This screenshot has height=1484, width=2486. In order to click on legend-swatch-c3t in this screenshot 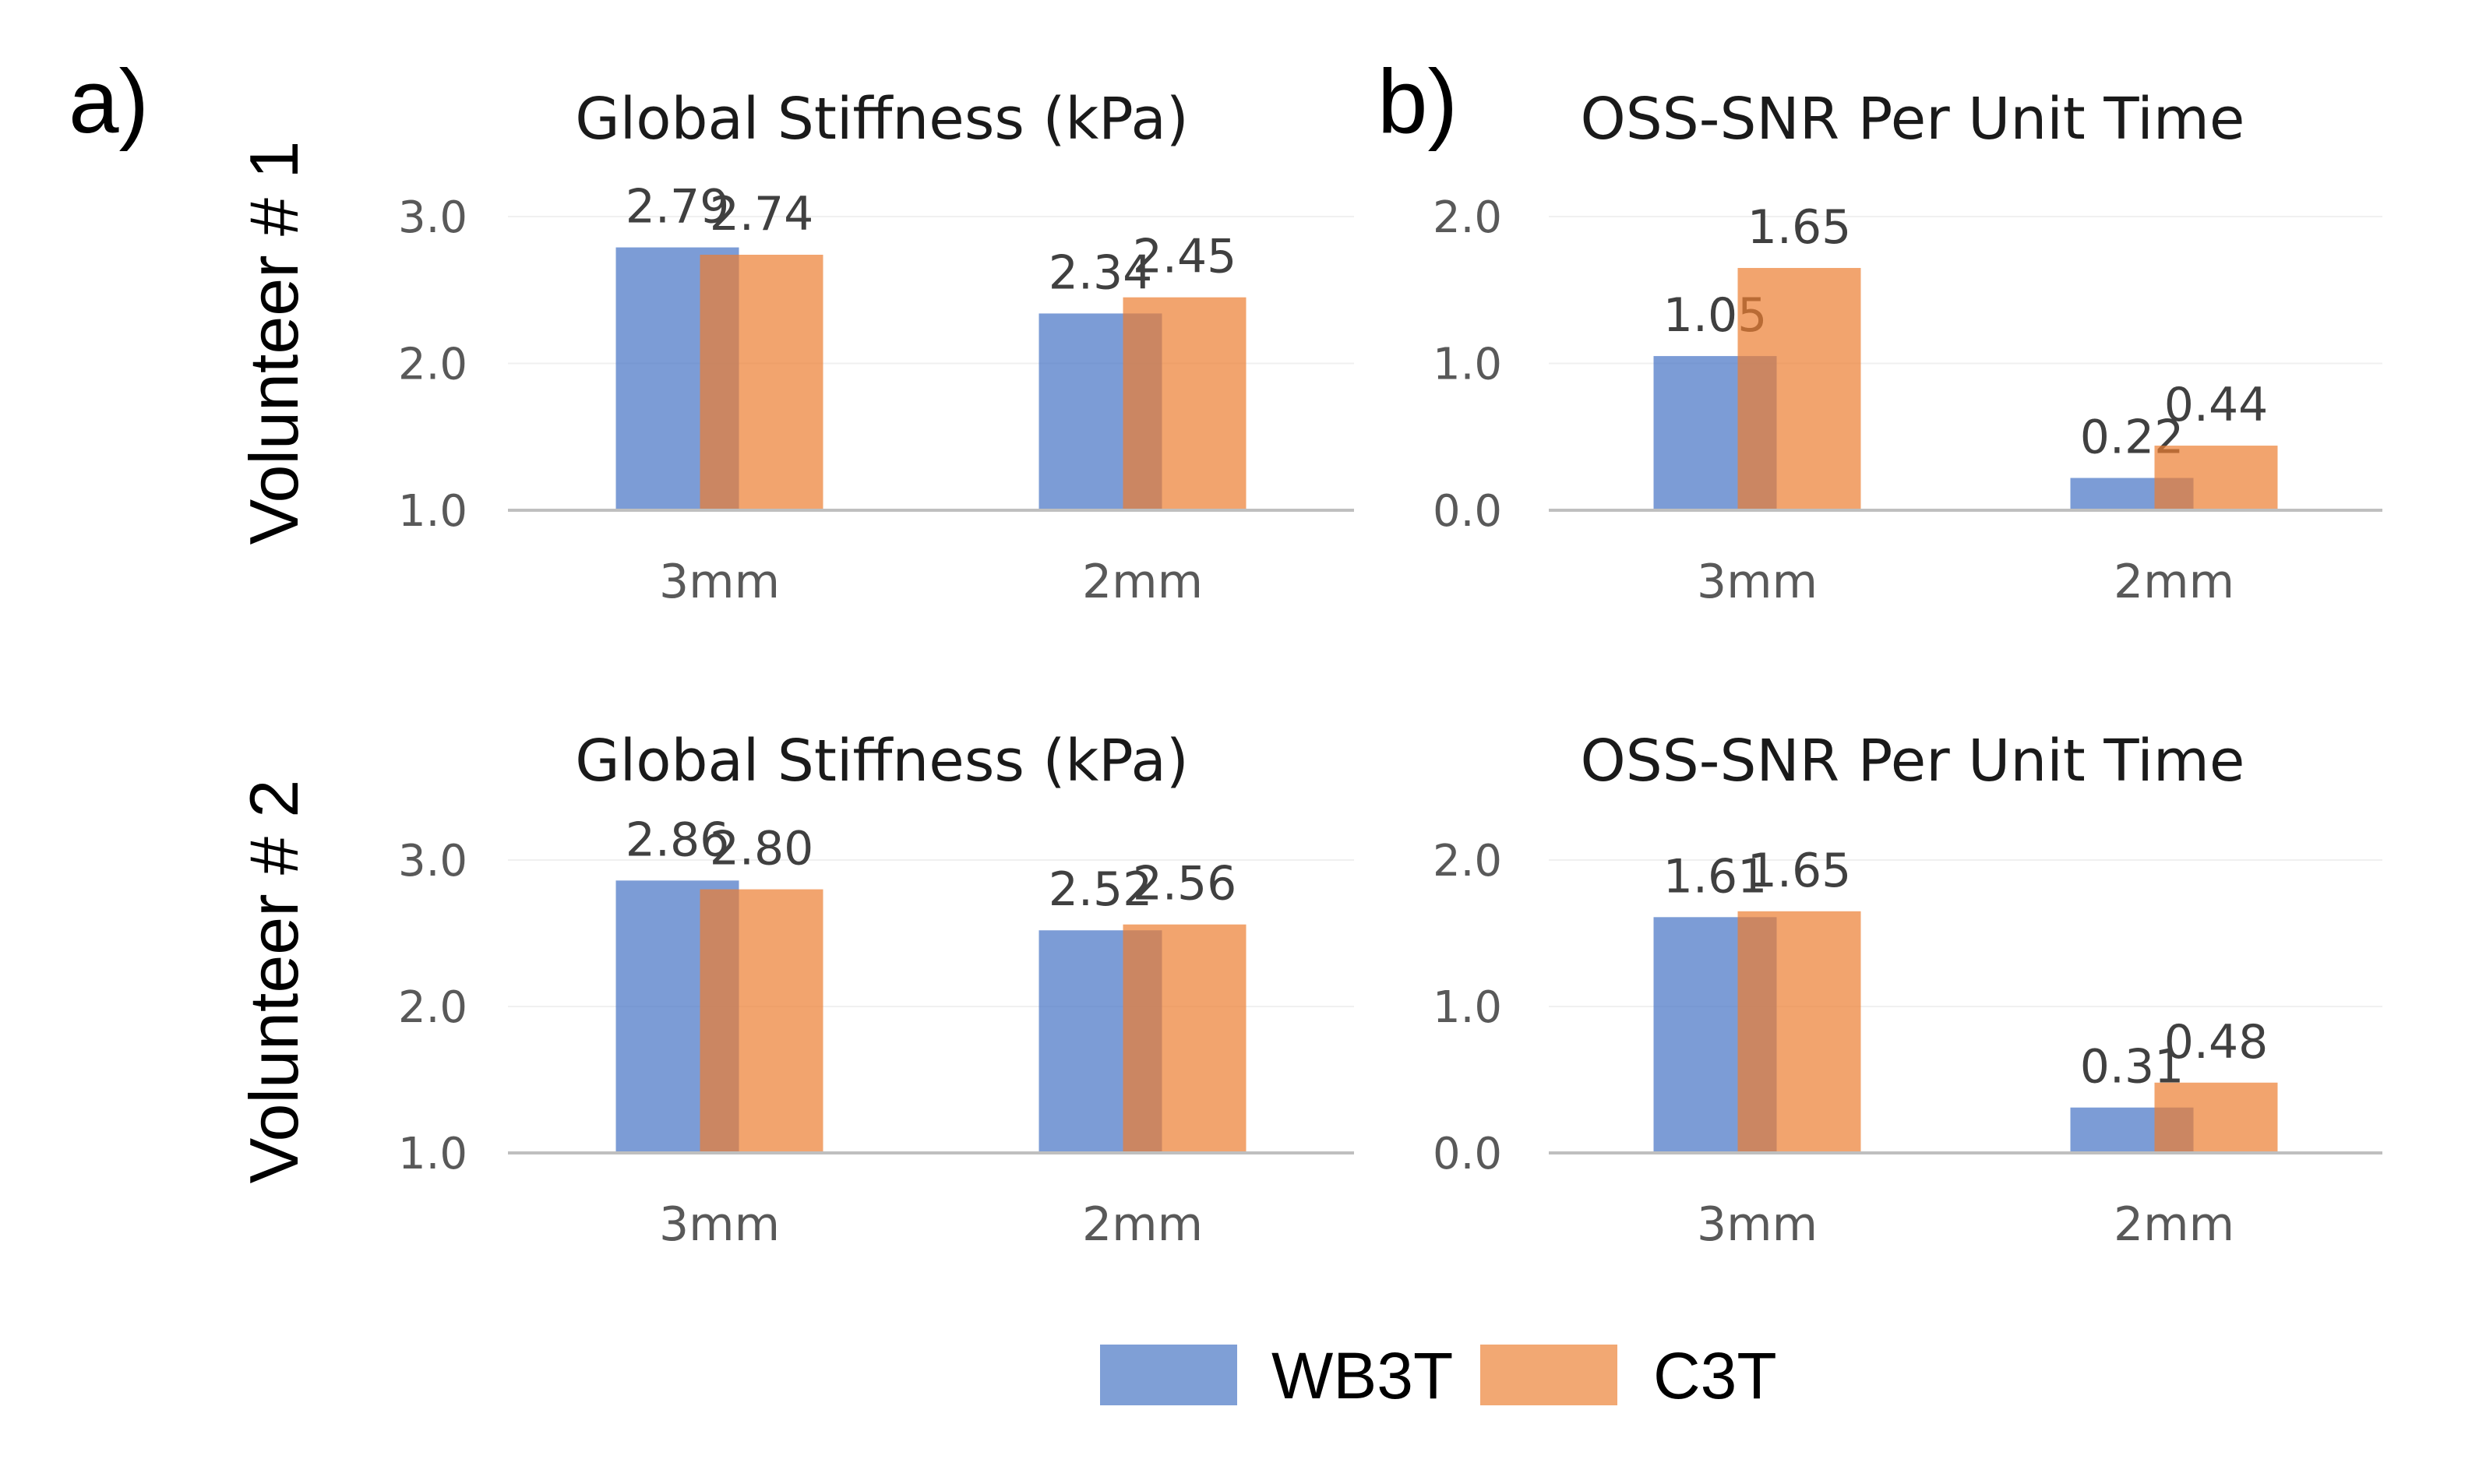, I will do `click(1549, 1375)`.